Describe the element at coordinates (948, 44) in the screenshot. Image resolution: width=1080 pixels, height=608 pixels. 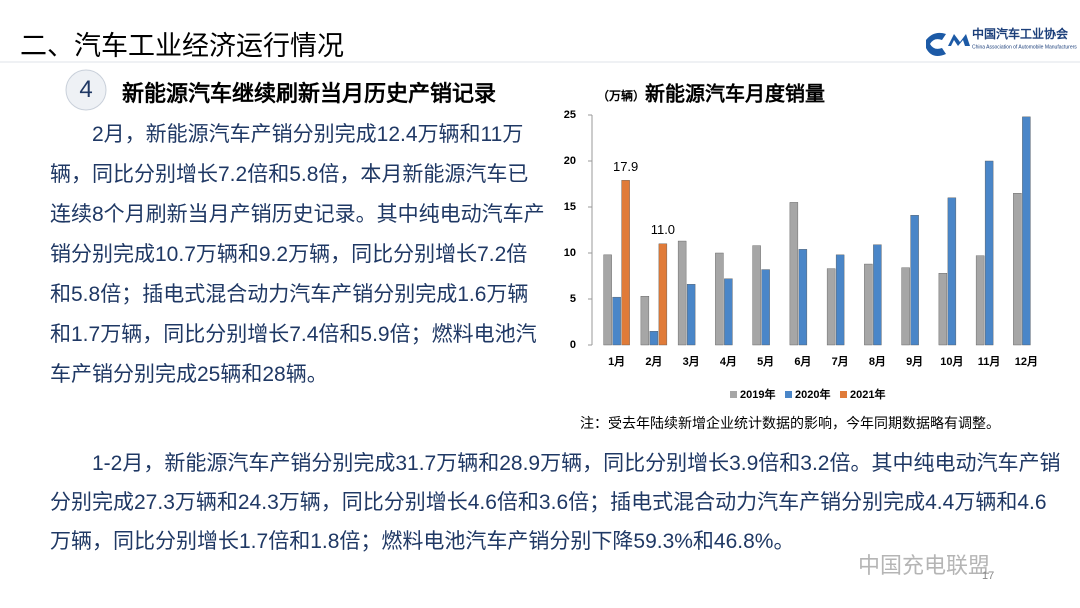
I see `logo-mark` at that location.